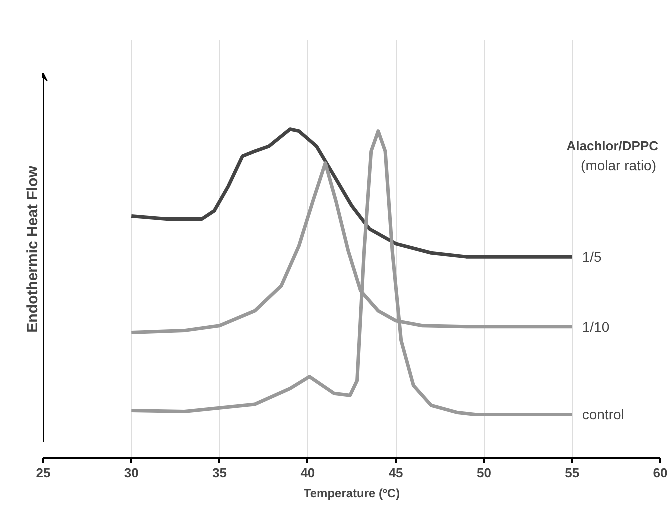  Describe the element at coordinates (596, 326) in the screenshot. I see `series-label: 1/10` at that location.